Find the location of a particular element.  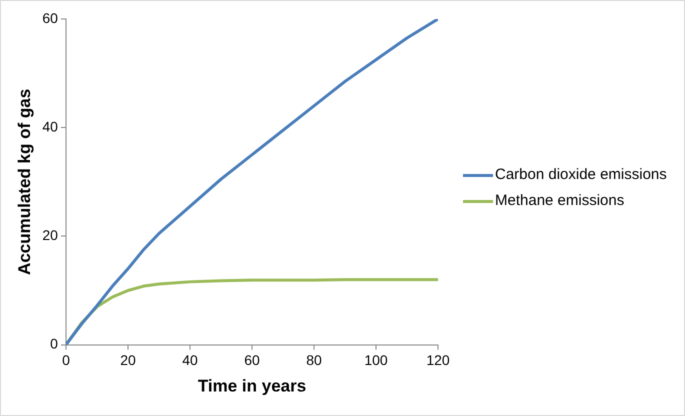

x-tick-label: 100 is located at coordinates (376, 360).